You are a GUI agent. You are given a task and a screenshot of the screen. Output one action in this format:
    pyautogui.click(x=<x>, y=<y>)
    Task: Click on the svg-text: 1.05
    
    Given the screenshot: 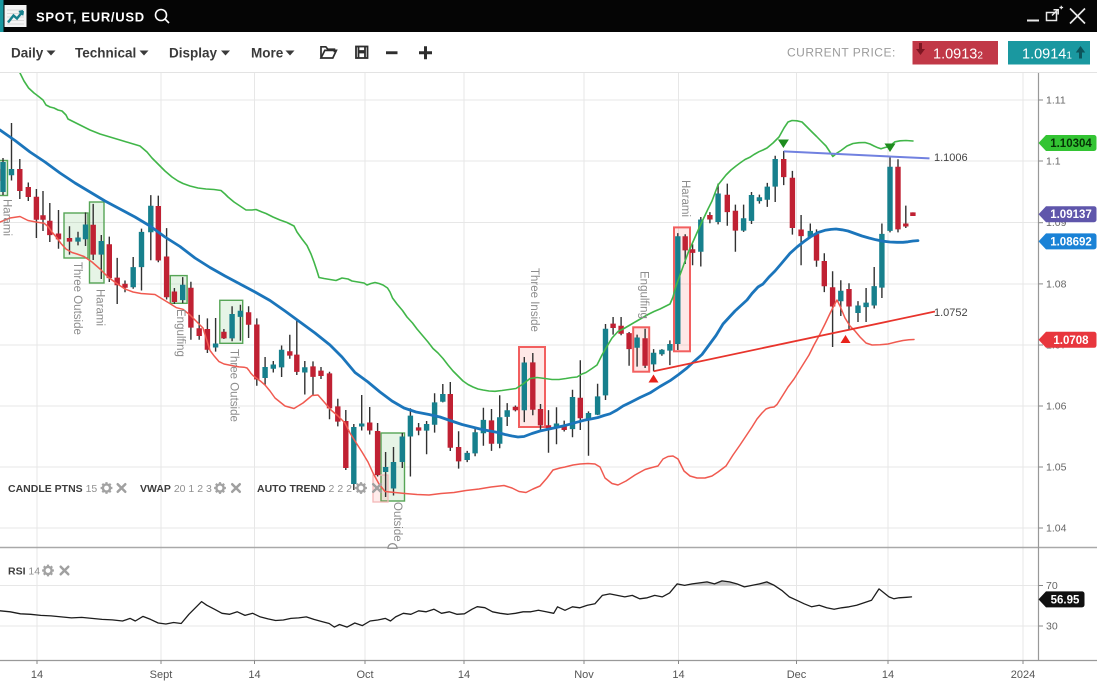 What is the action you would take?
    pyautogui.click(x=1056, y=468)
    